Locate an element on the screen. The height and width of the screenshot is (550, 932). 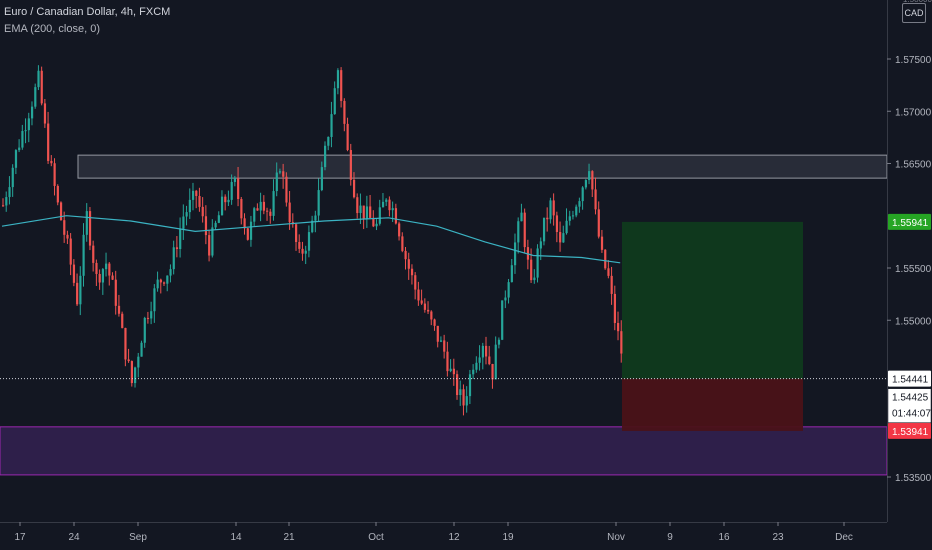
time-tick-label: 14 is located at coordinates (236, 537).